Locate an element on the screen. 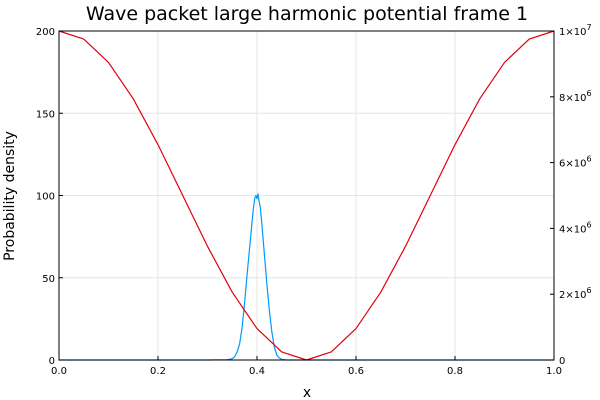 This screenshot has width=600, height=400. y2-tick-label: 8×10⁶ is located at coordinates (575, 96).